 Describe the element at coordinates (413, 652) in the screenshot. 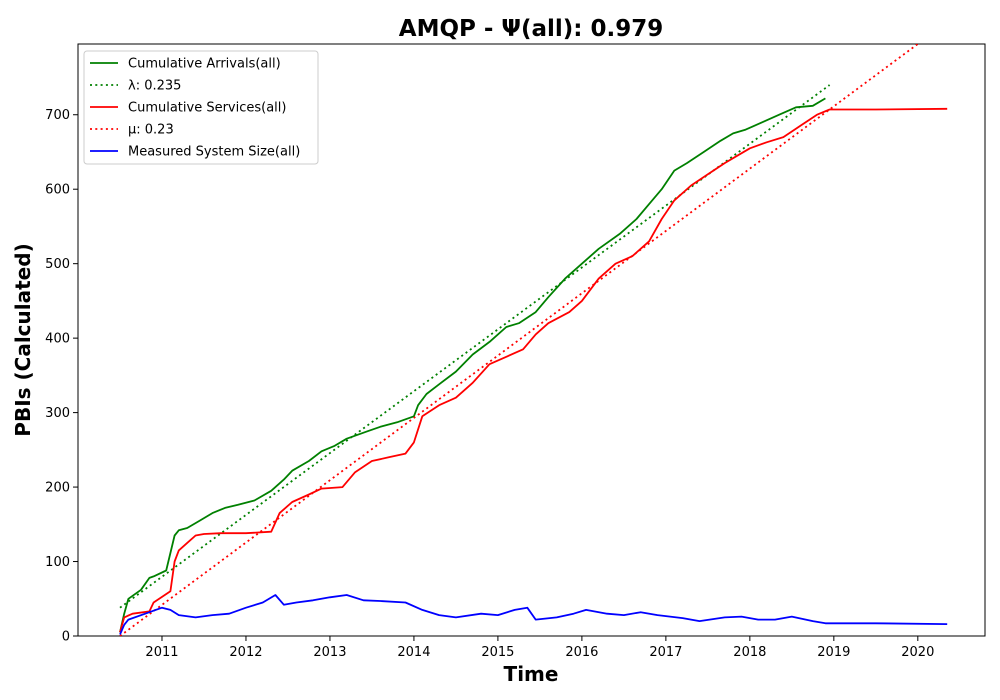

I see `x-tick-label: 2014` at that location.